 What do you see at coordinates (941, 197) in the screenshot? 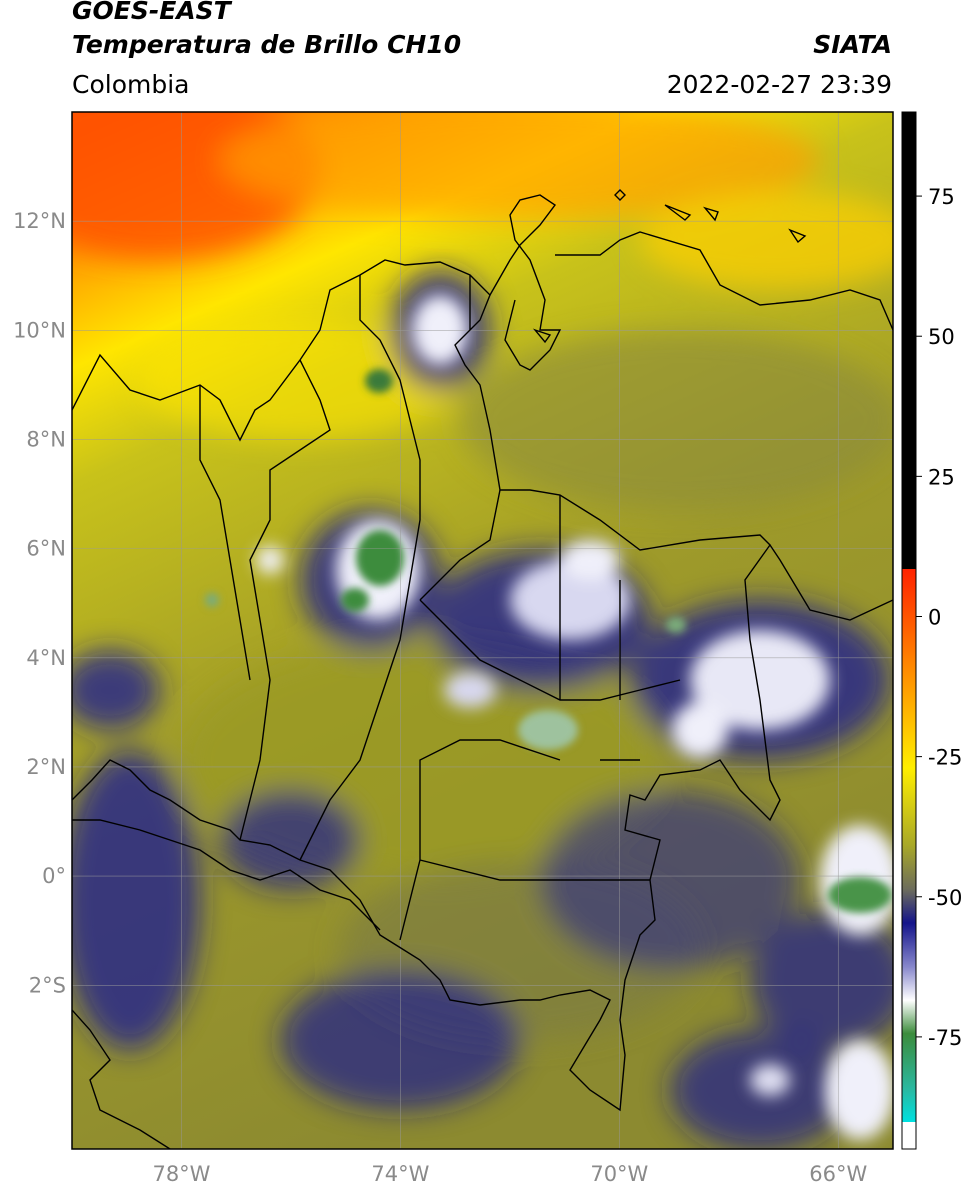
I see `colorbar-tick-label: 75` at bounding box center [941, 197].